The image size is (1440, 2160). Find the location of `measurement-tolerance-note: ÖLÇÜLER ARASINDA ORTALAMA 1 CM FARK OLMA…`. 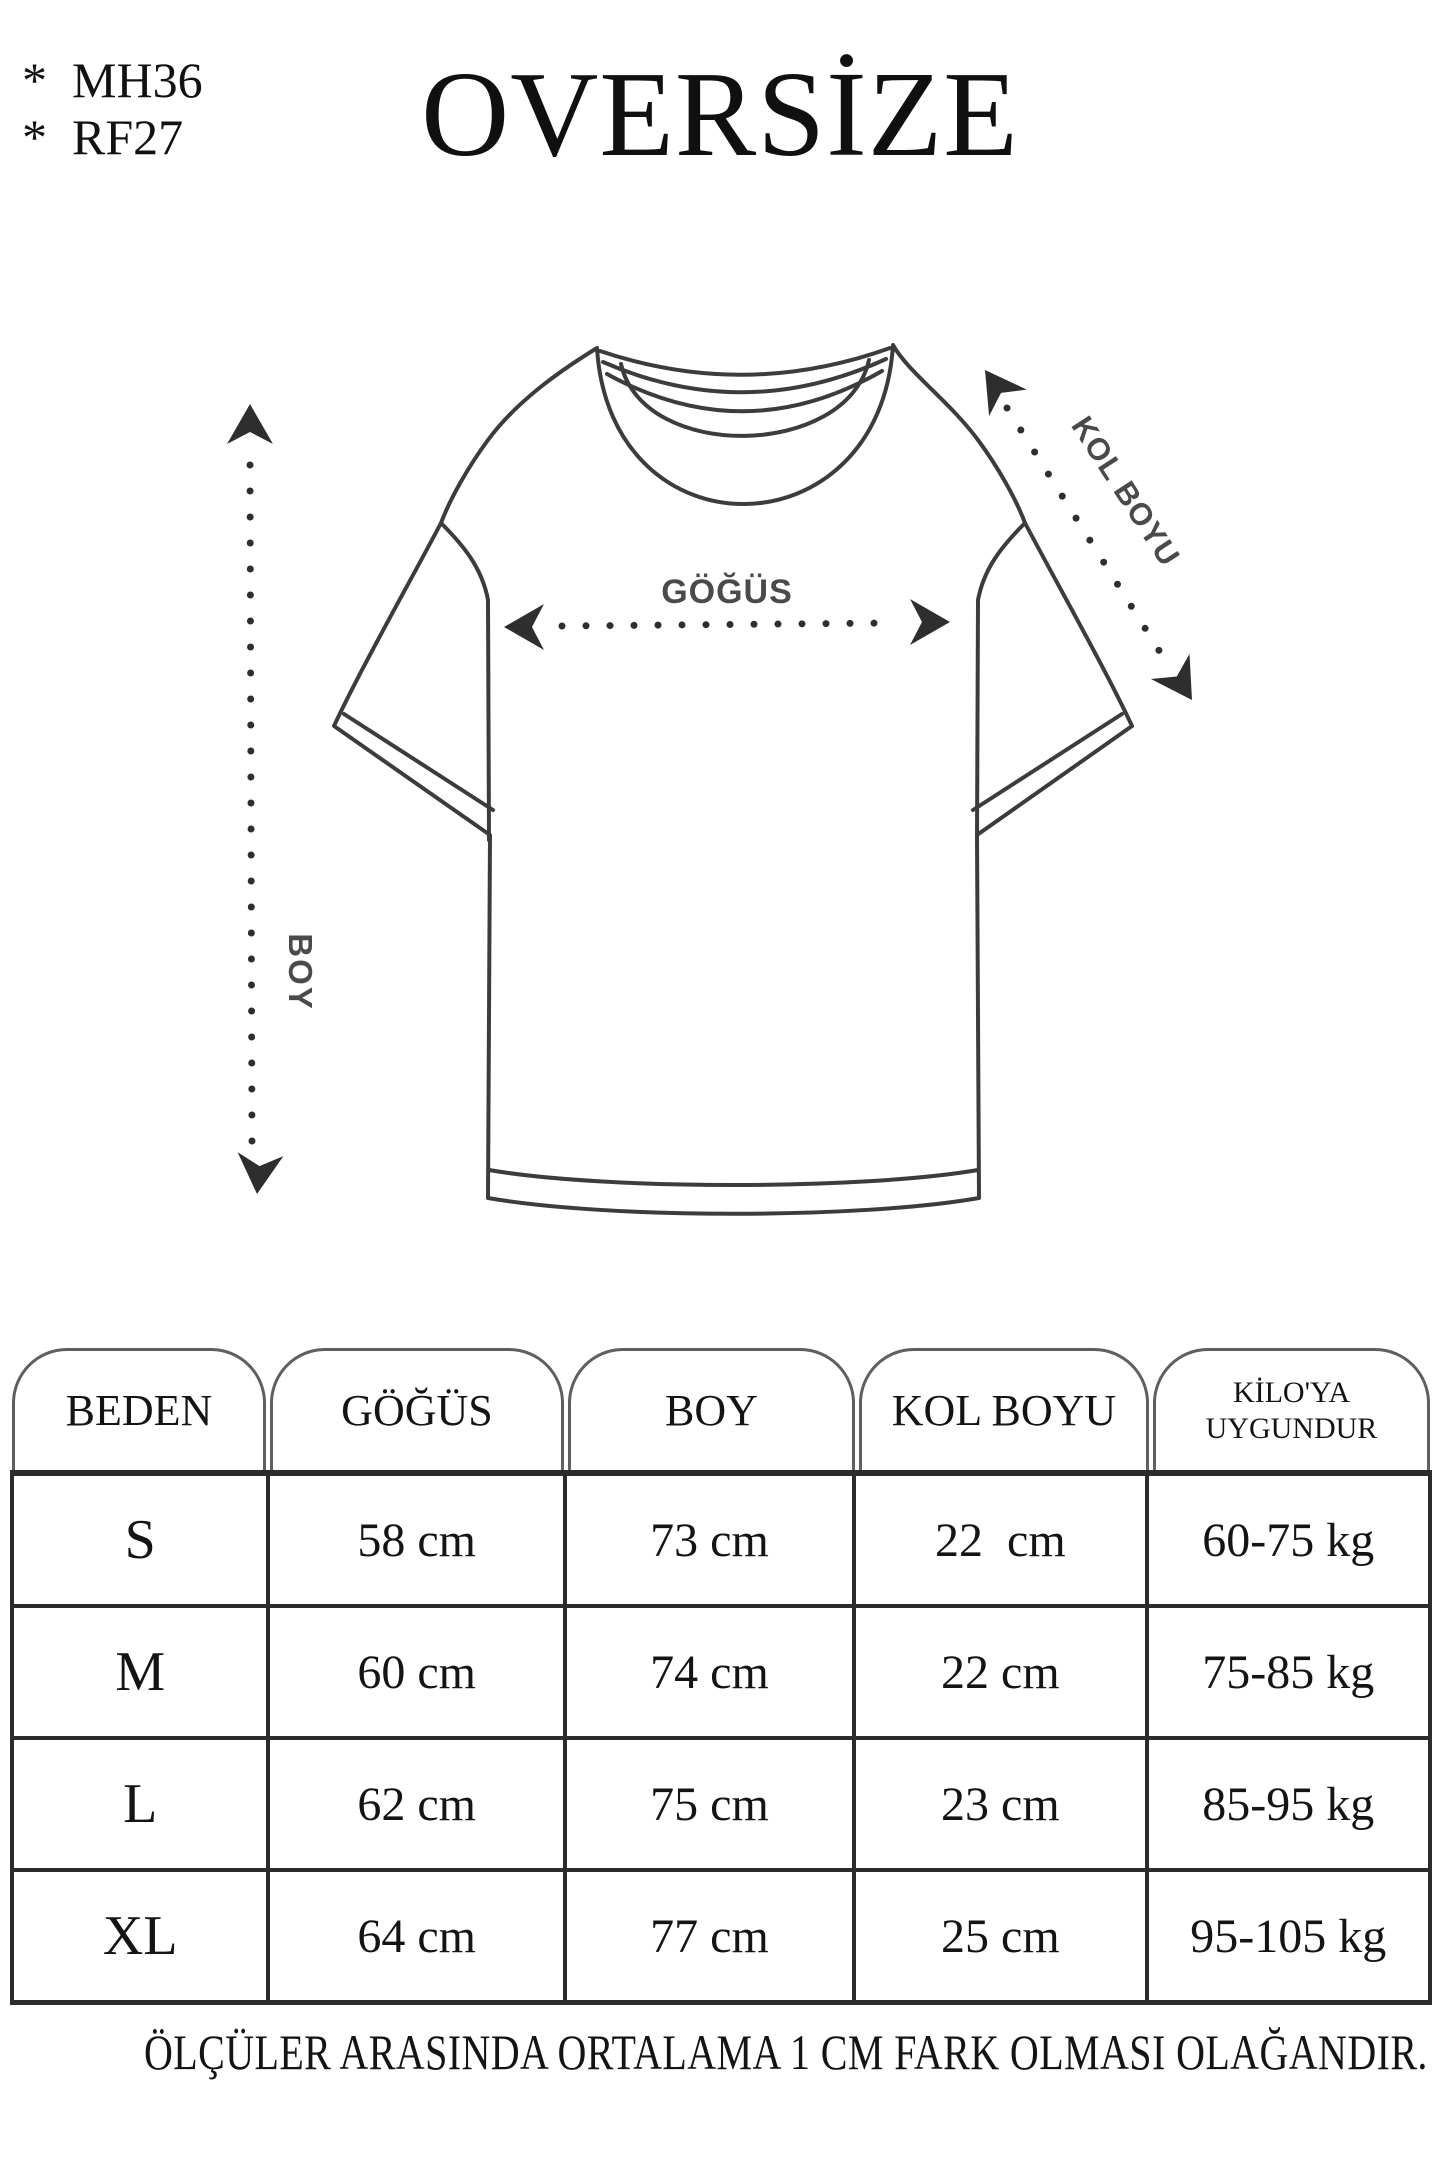

measurement-tolerance-note: ÖLÇÜLER ARASINDA ORTALAMA 1 CM FARK OLMA… is located at coordinates (786, 2052).